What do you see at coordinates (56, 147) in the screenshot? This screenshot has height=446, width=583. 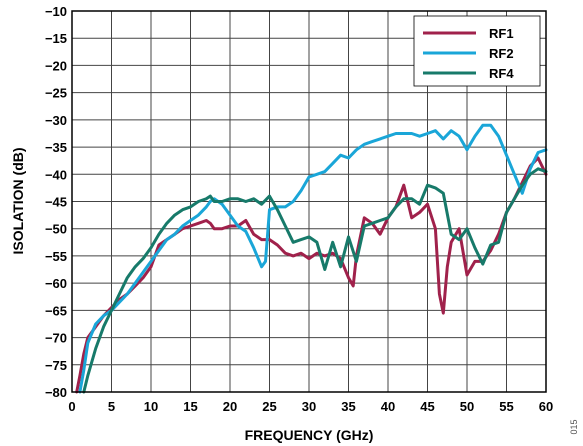 I see `y-tick-label: −35` at bounding box center [56, 147].